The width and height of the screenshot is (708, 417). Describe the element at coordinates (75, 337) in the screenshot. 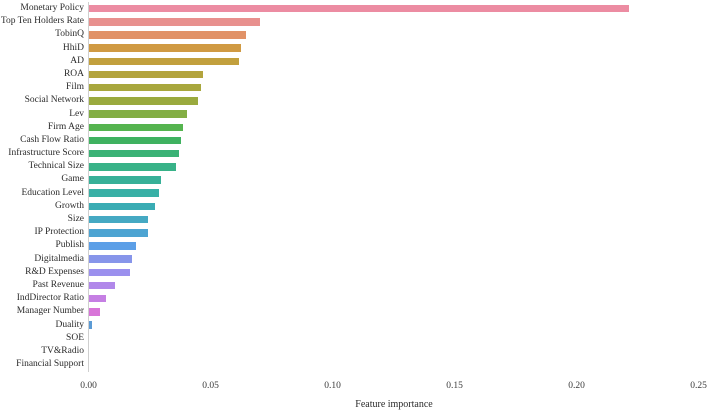

I see `category-label: SOE` at that location.